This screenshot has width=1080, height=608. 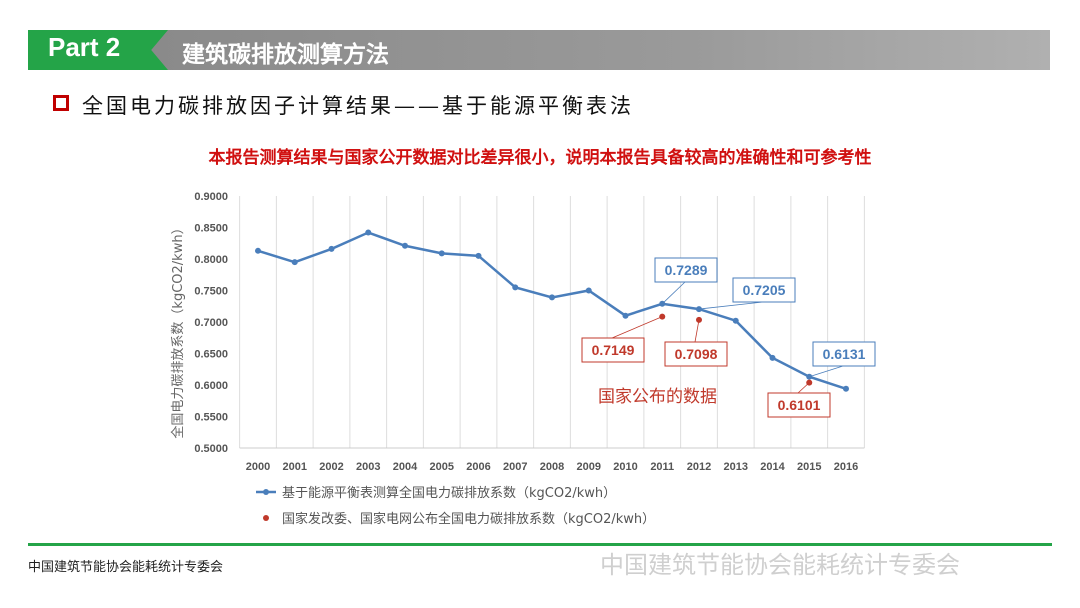 What do you see at coordinates (540, 158) in the screenshot?
I see `highlight-text: 本报告测算结果与国家公开数据对比差异很小，说明本报告具备较高的准确性和可参考性` at bounding box center [540, 158].